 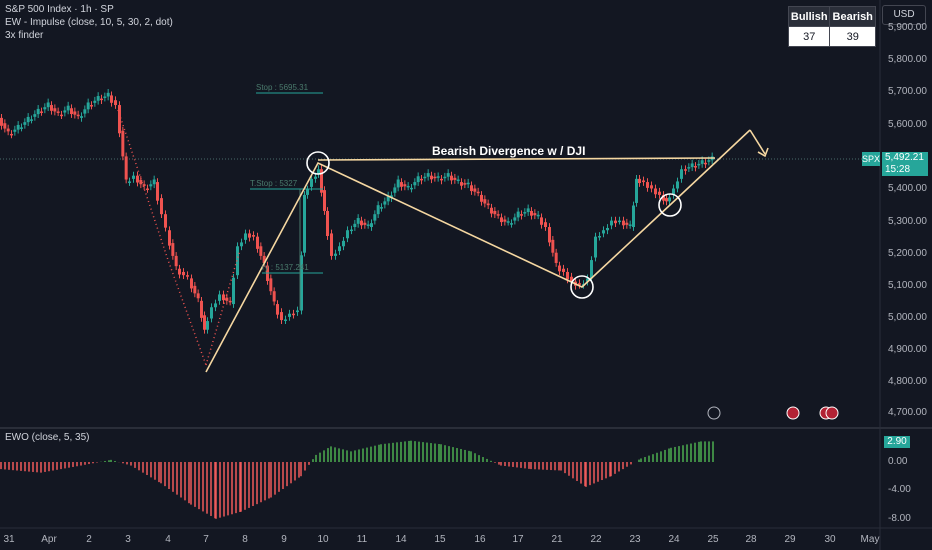 I want to click on price-axis-label: 5,600.00, so click(x=907, y=124).